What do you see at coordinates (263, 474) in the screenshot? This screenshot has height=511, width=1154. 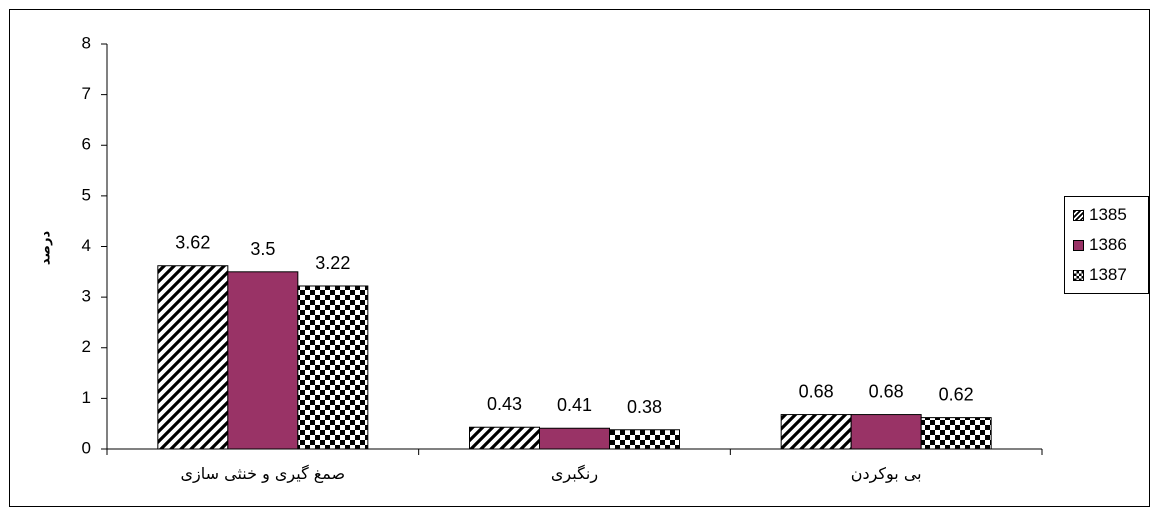 I see `category-label: صمغ گیری و خنثی سازی` at bounding box center [263, 474].